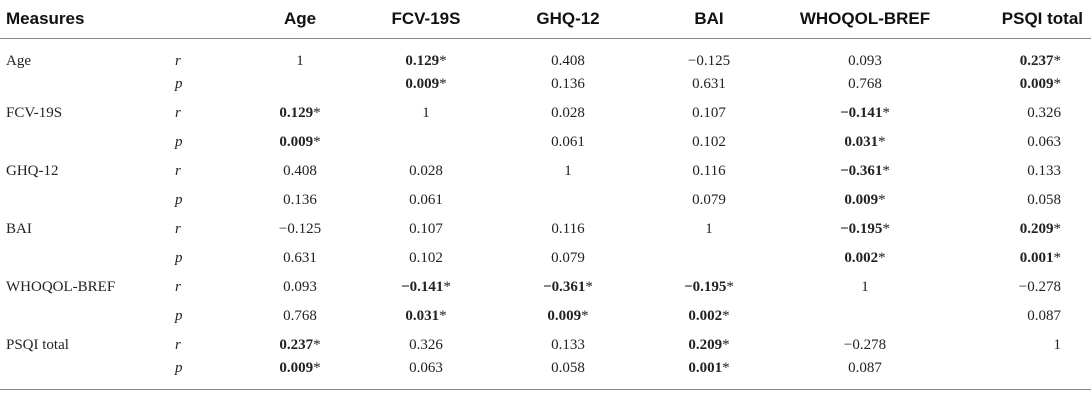  What do you see at coordinates (568, 368) in the screenshot?
I see `cell-value: 0.058` at bounding box center [568, 368].